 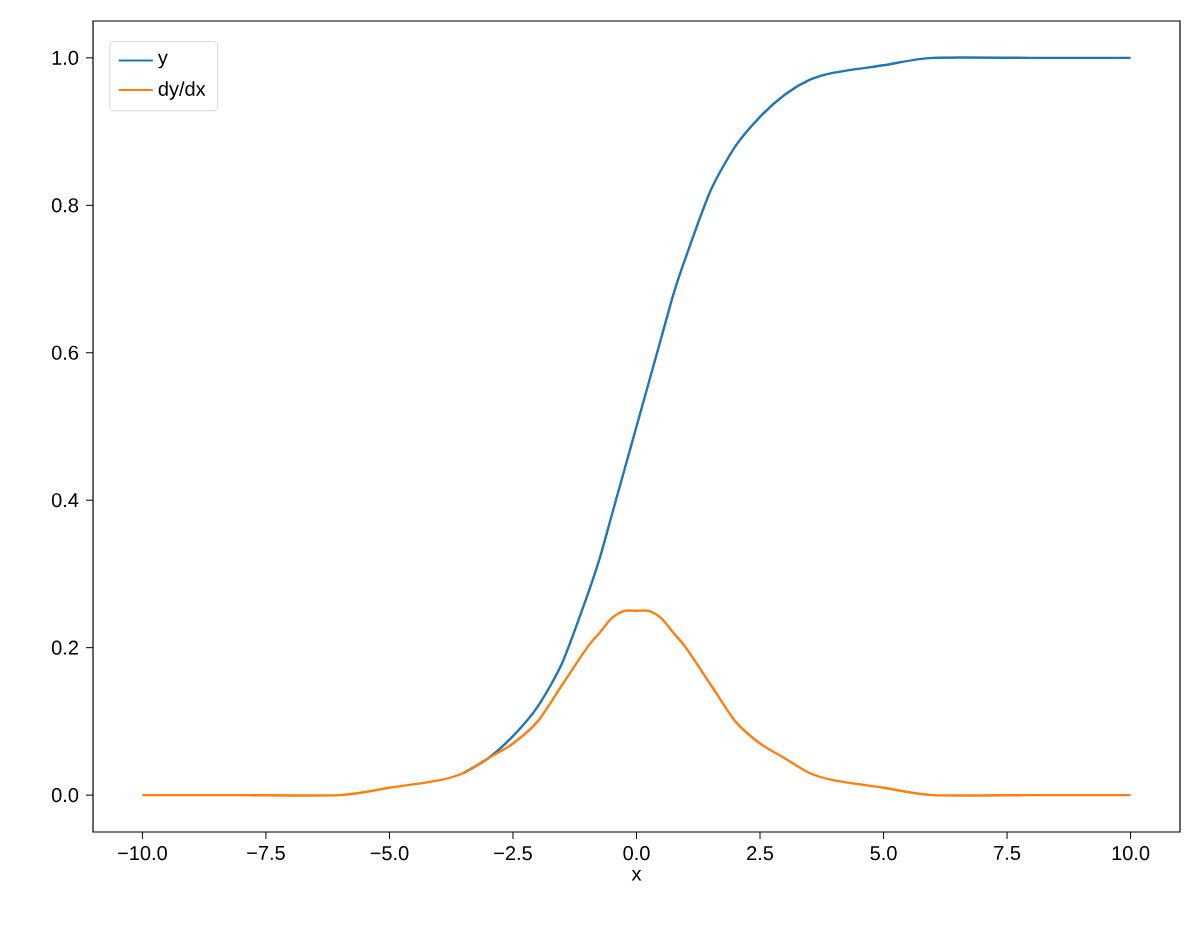 What do you see at coordinates (883, 853) in the screenshot?
I see `x-tick-label: 5.0` at bounding box center [883, 853].